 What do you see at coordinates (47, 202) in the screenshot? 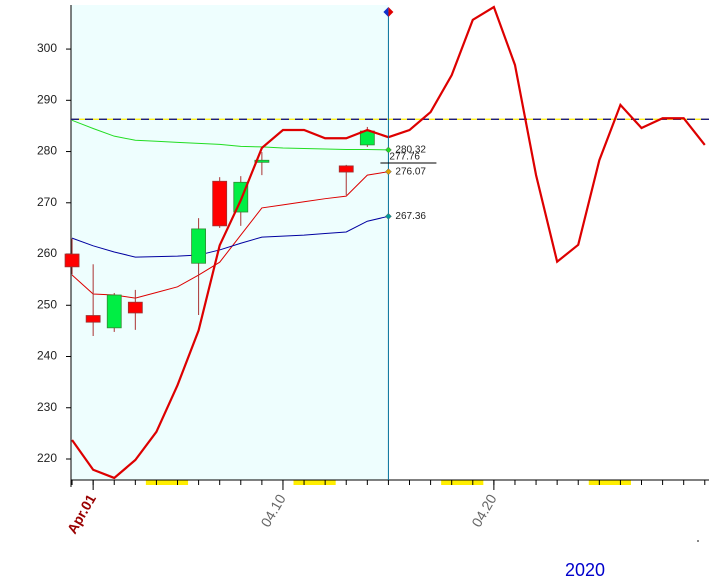
I see `y-tick-label: 270` at bounding box center [47, 202].